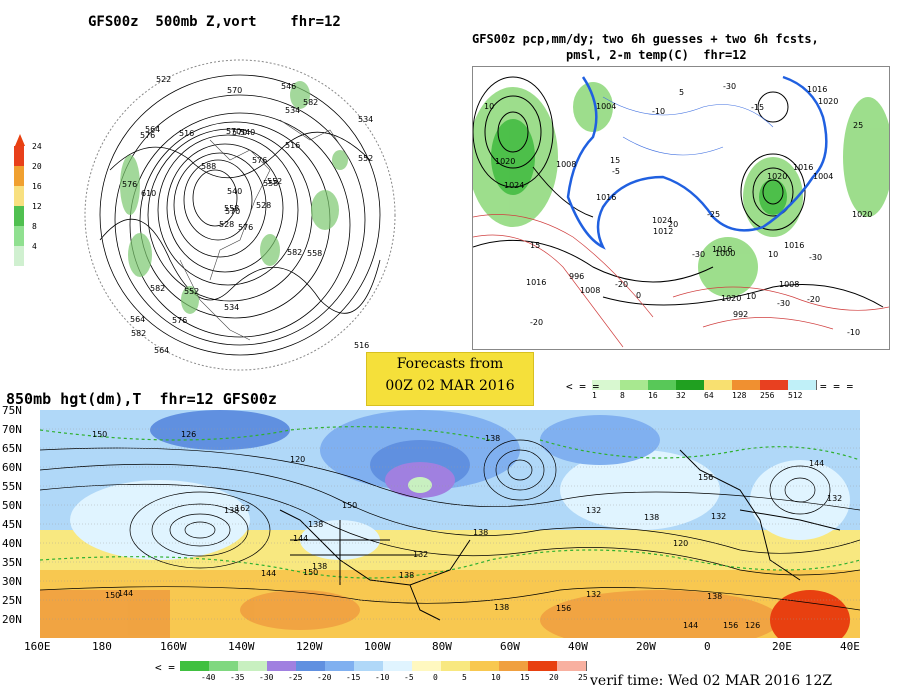  Describe the element at coordinates (12, 524) in the screenshot. I see `latitude-tick: 45N` at that location.